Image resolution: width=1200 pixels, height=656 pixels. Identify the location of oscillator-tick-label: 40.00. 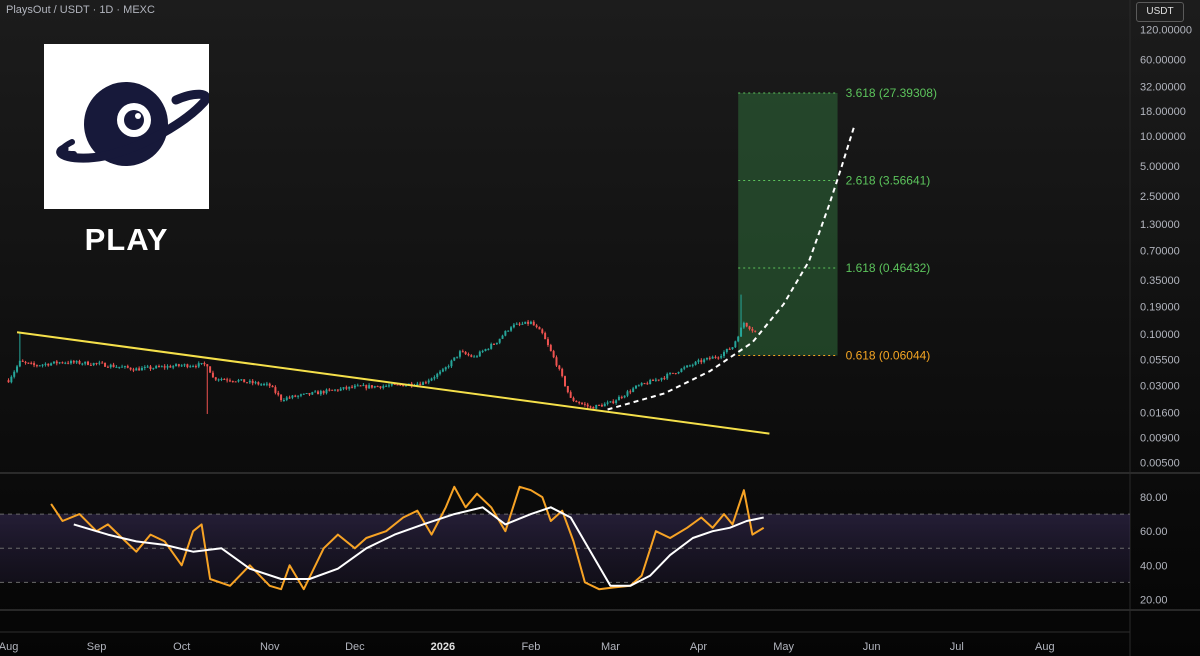
(1154, 566).